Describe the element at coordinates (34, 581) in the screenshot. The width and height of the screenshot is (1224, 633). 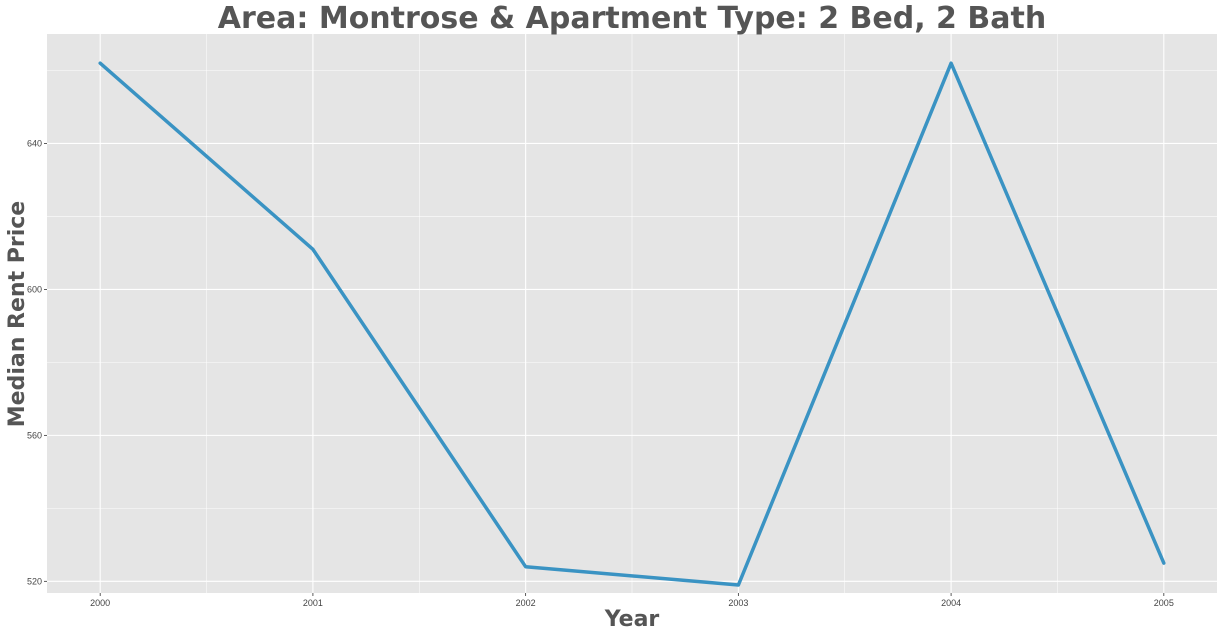
I see `y-tick-label: 520` at that location.